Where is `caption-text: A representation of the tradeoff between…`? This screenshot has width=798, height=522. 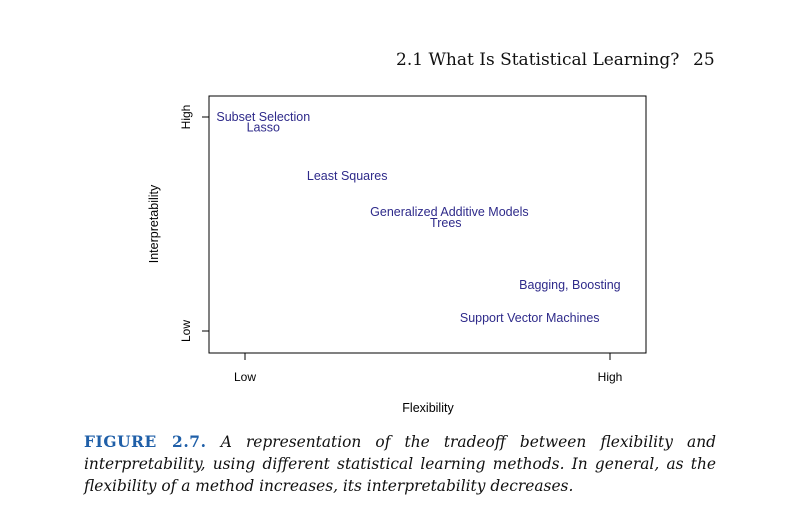 caption-text: A representation of the tradeoff between… is located at coordinates (400, 464).